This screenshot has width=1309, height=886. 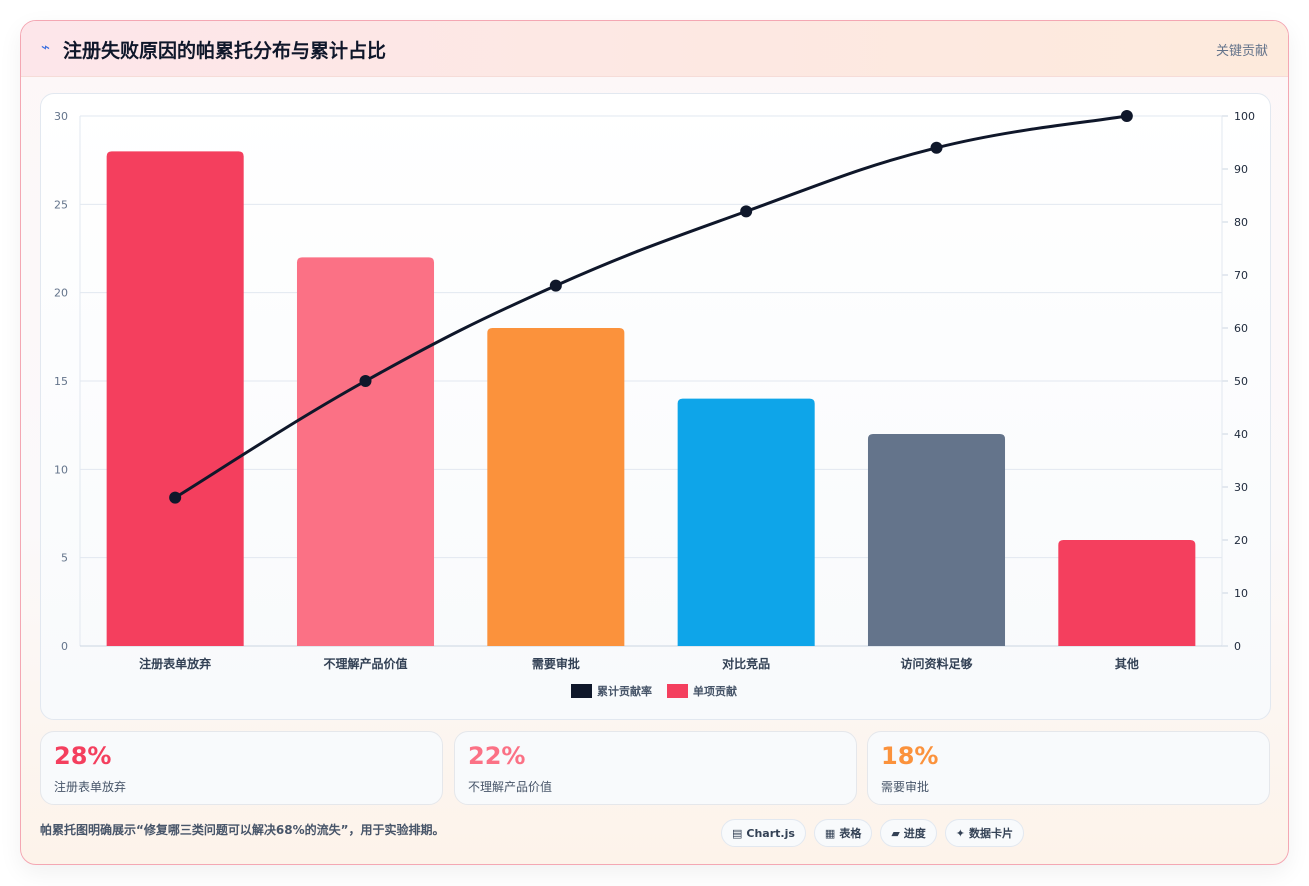 What do you see at coordinates (960, 833) in the screenshot?
I see `sparkle-icon: ✦` at bounding box center [960, 833].